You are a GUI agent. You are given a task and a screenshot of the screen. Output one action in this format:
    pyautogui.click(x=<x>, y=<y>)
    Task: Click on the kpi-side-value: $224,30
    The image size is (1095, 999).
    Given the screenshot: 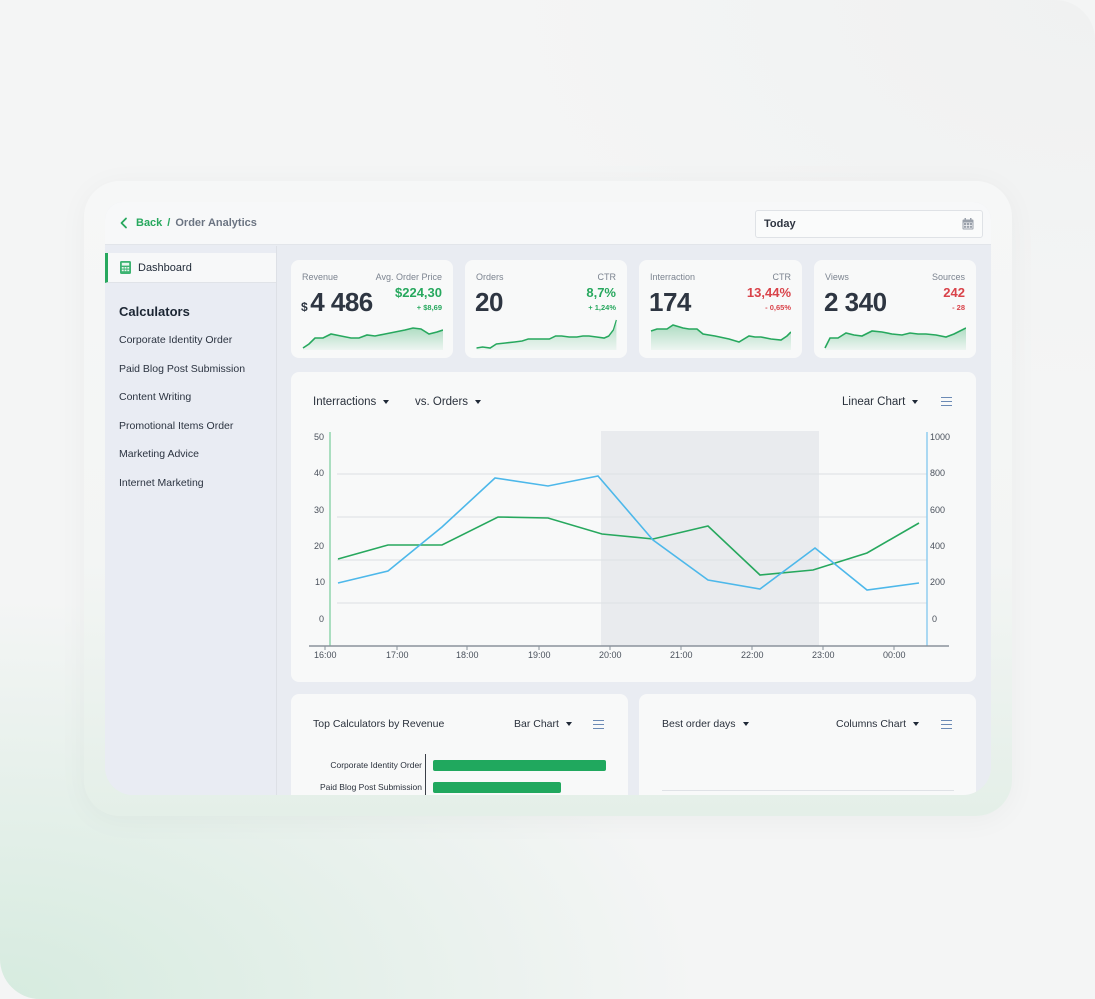 What is the action you would take?
    pyautogui.click(x=418, y=292)
    